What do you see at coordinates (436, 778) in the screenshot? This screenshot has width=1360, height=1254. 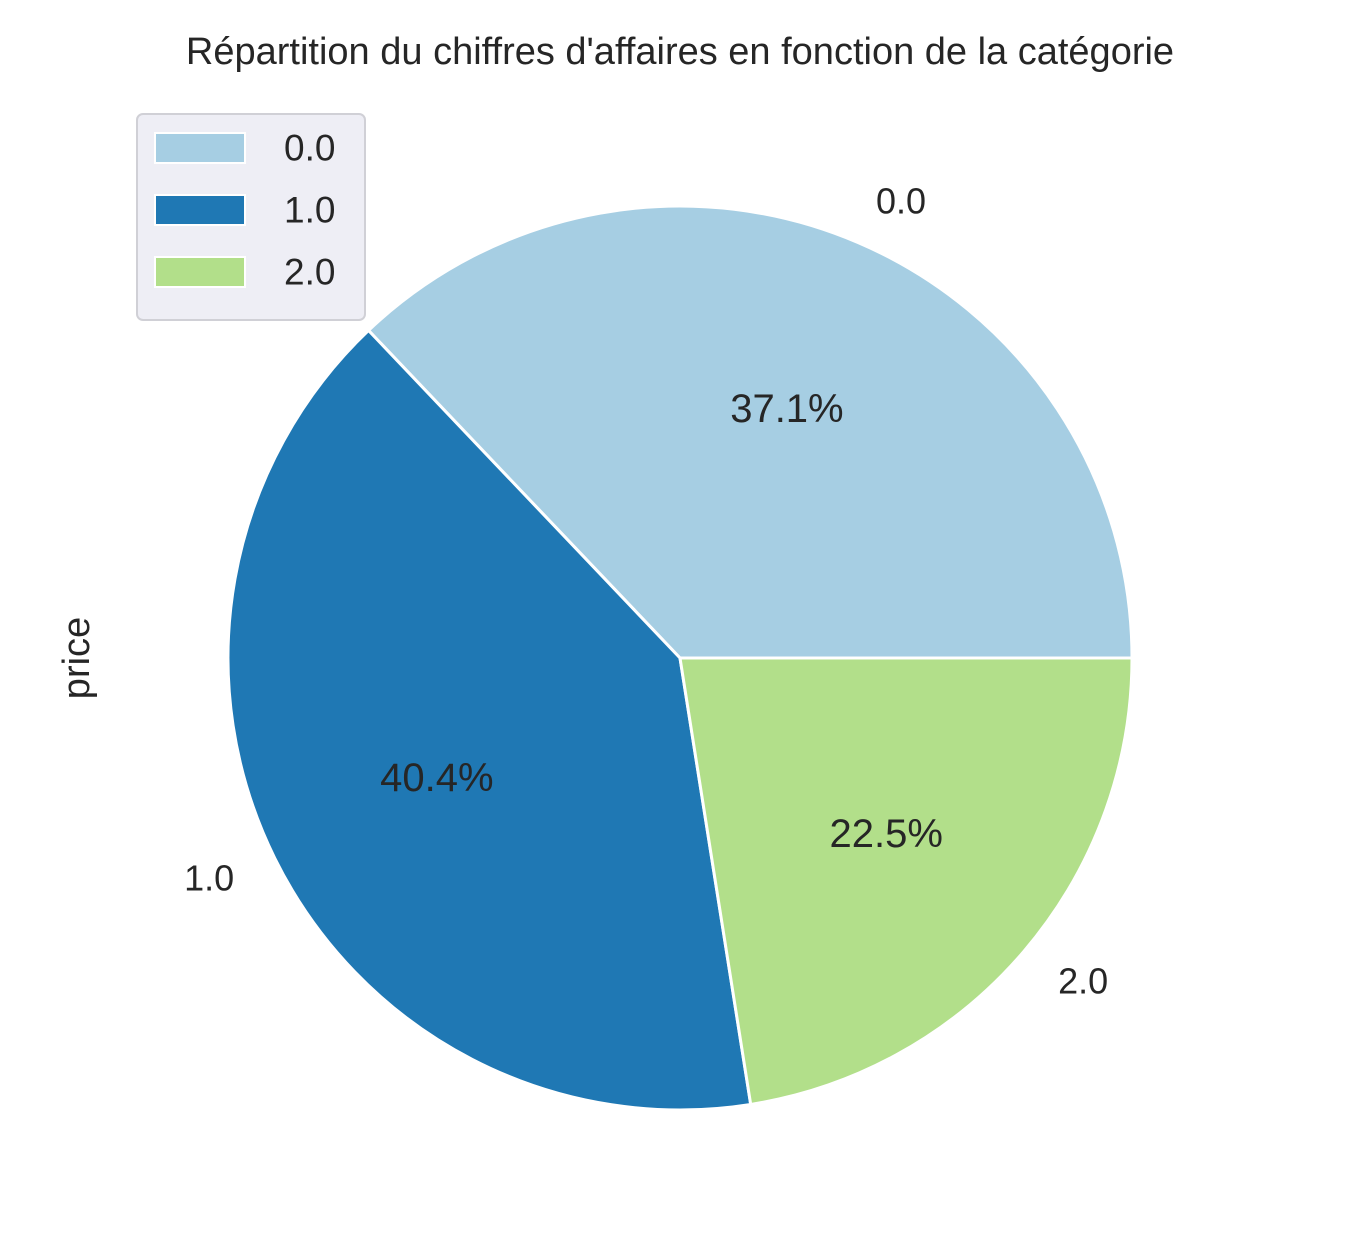 I see `percent-label: 40.4%` at bounding box center [436, 778].